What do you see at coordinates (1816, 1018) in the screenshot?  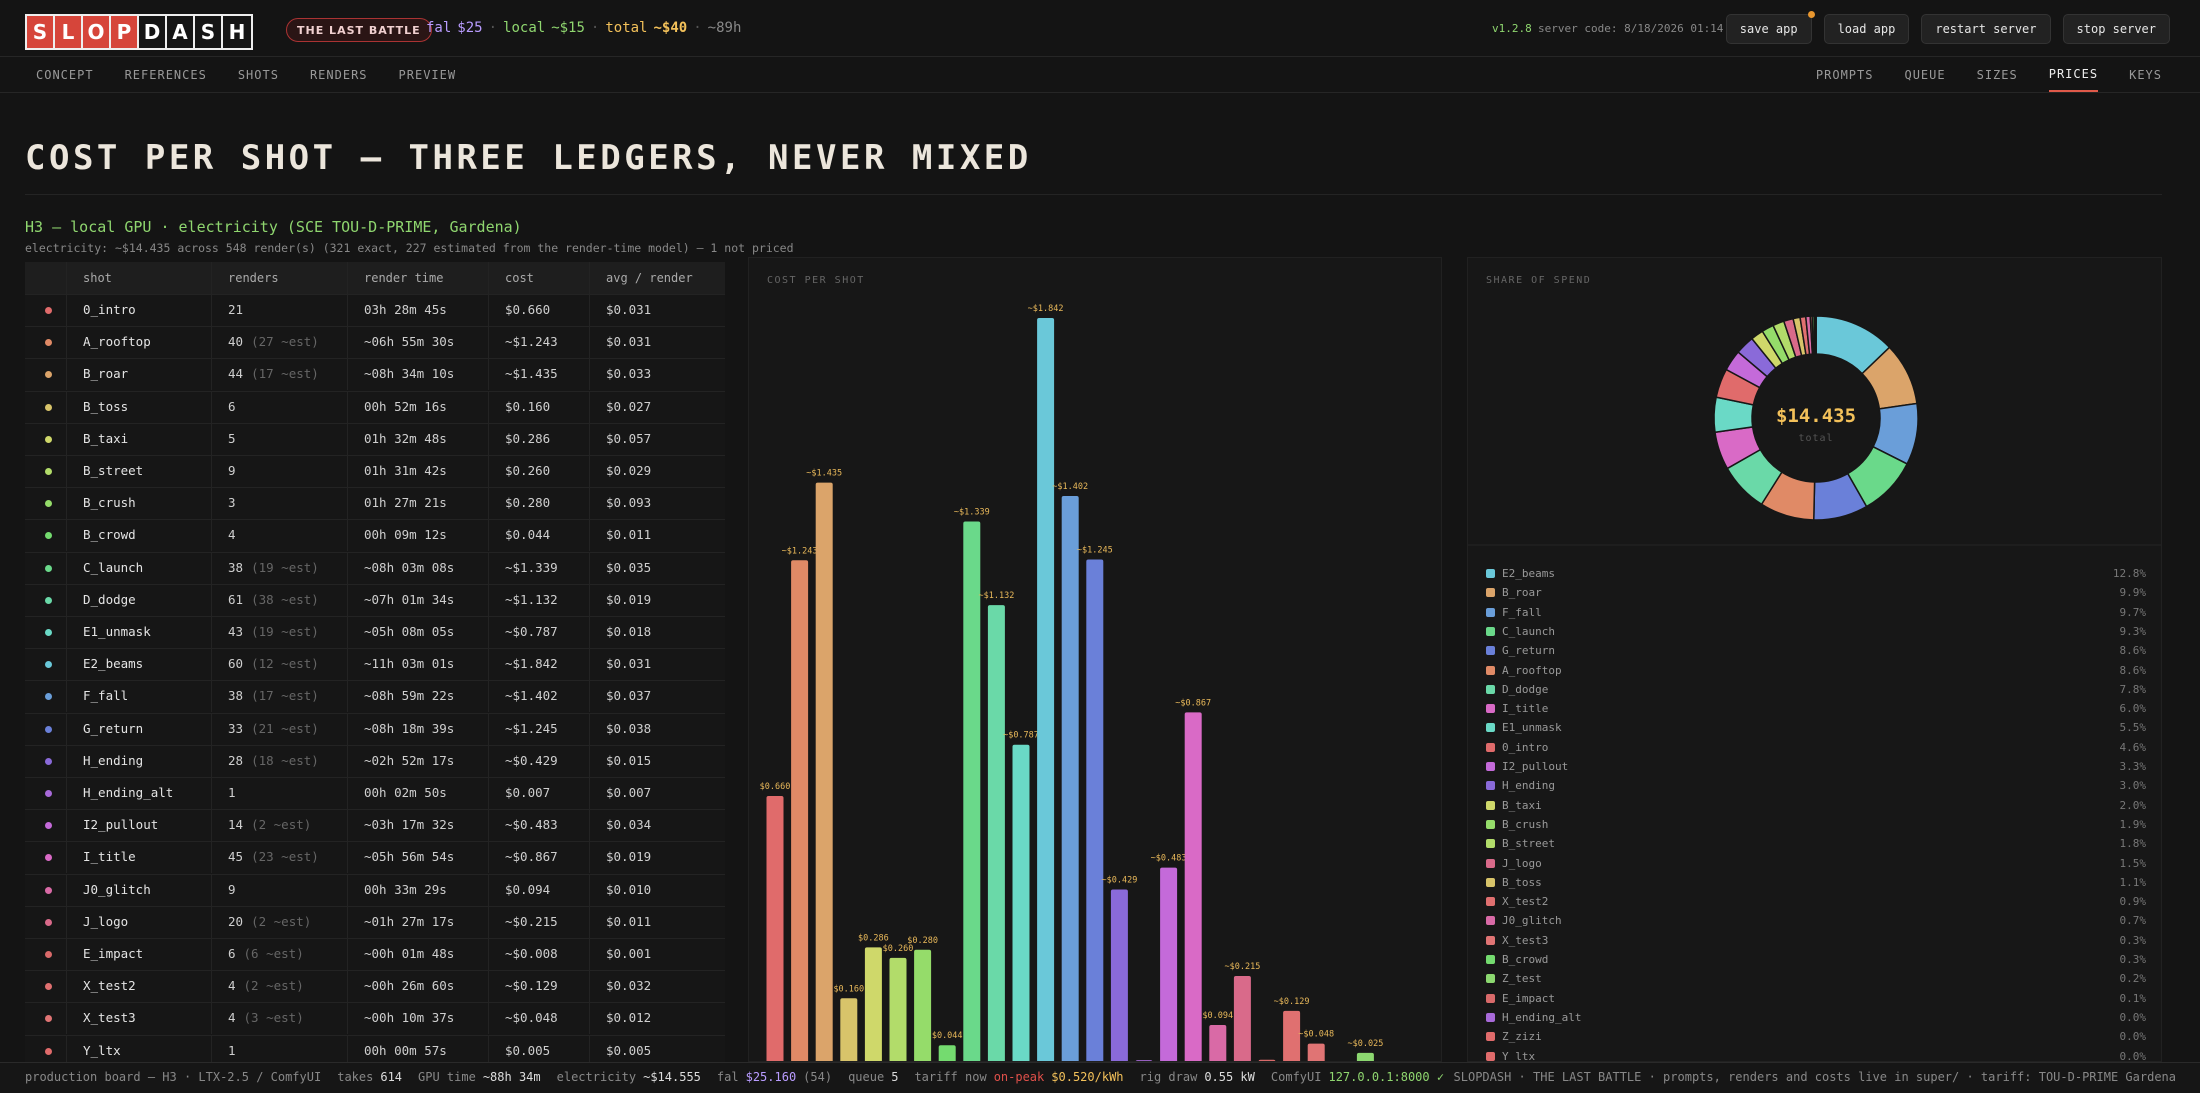 I see `legend-item: H_ending_alt 0.0%` at bounding box center [1816, 1018].